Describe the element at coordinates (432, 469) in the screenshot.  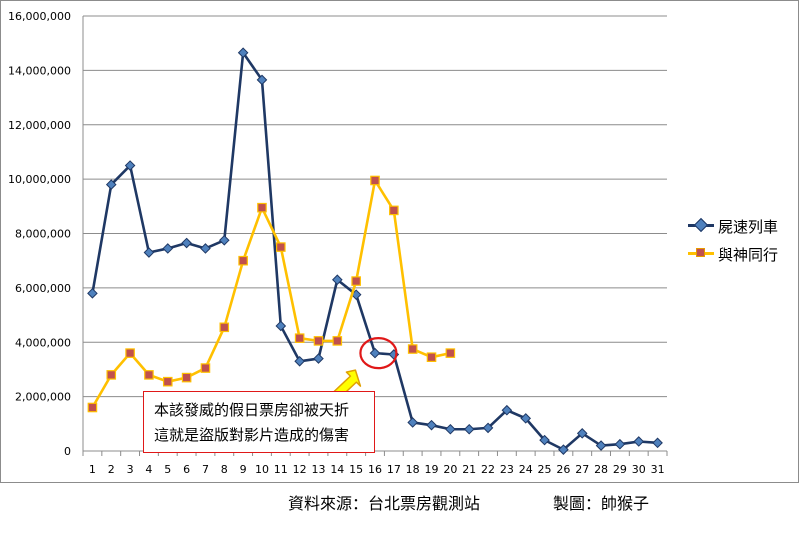
I see `x-tick-label: 19` at that location.